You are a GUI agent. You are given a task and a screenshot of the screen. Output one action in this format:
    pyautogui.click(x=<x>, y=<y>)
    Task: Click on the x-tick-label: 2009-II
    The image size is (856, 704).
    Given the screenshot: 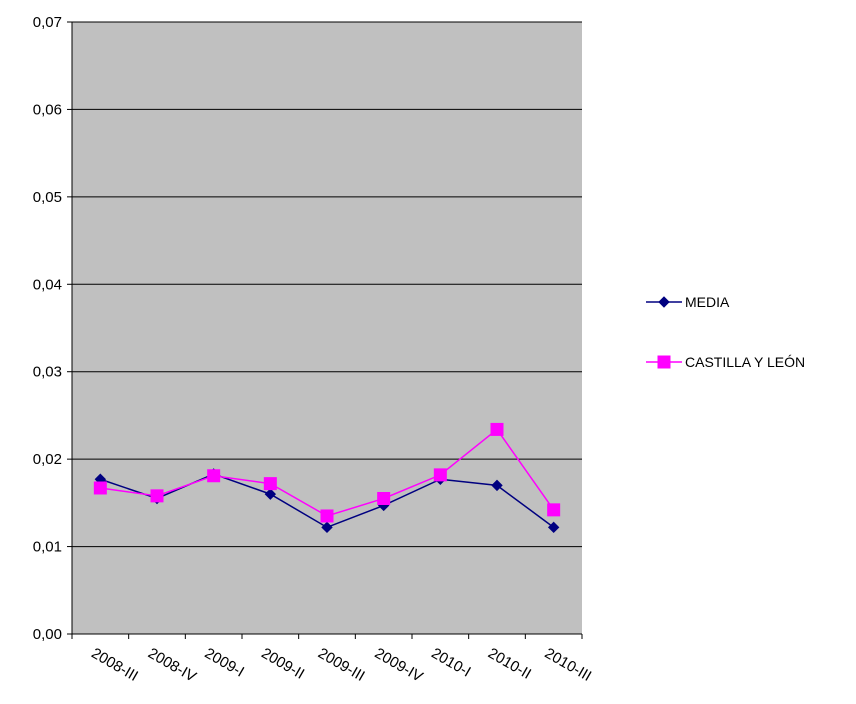 What is the action you would take?
    pyautogui.click(x=282, y=664)
    